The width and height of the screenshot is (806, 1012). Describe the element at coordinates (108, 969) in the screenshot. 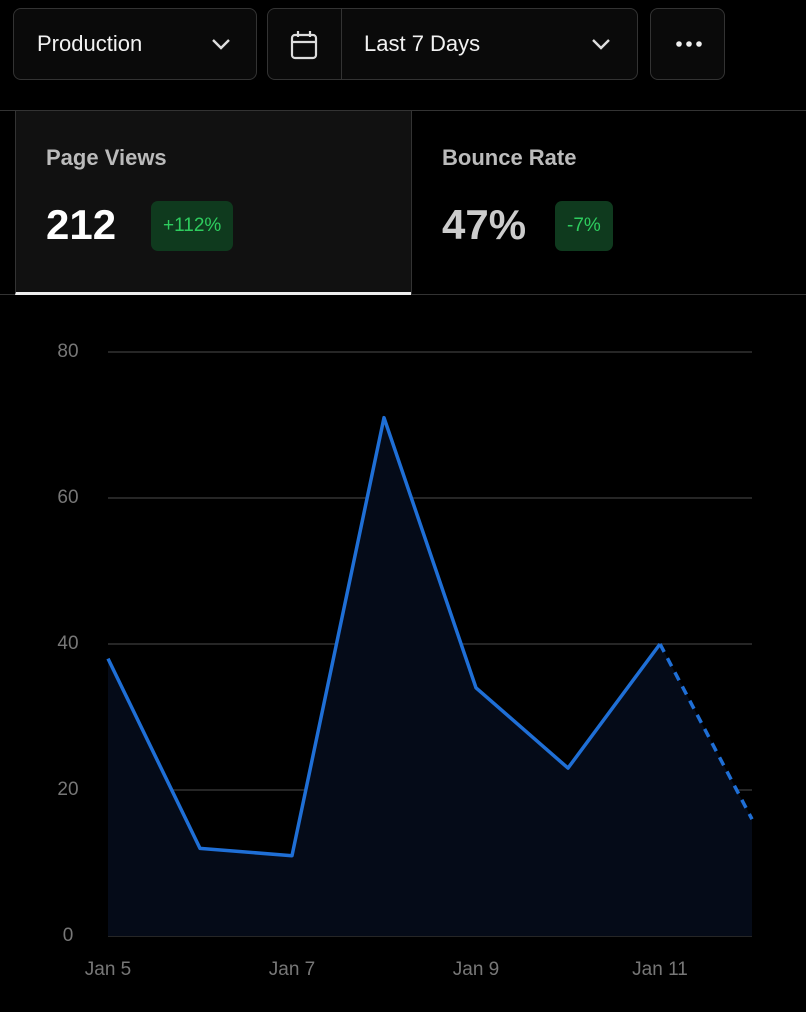

I see `x-tick-label: Jan 5` at that location.